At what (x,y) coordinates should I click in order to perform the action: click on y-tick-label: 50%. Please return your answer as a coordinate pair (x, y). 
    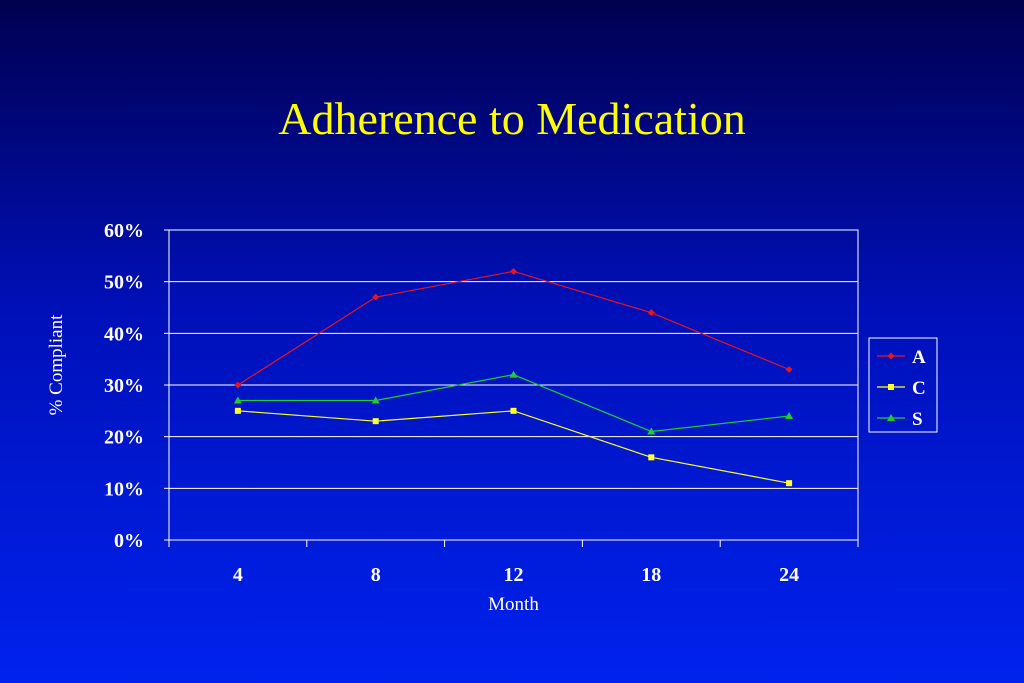
    Looking at the image, I should click on (124, 283).